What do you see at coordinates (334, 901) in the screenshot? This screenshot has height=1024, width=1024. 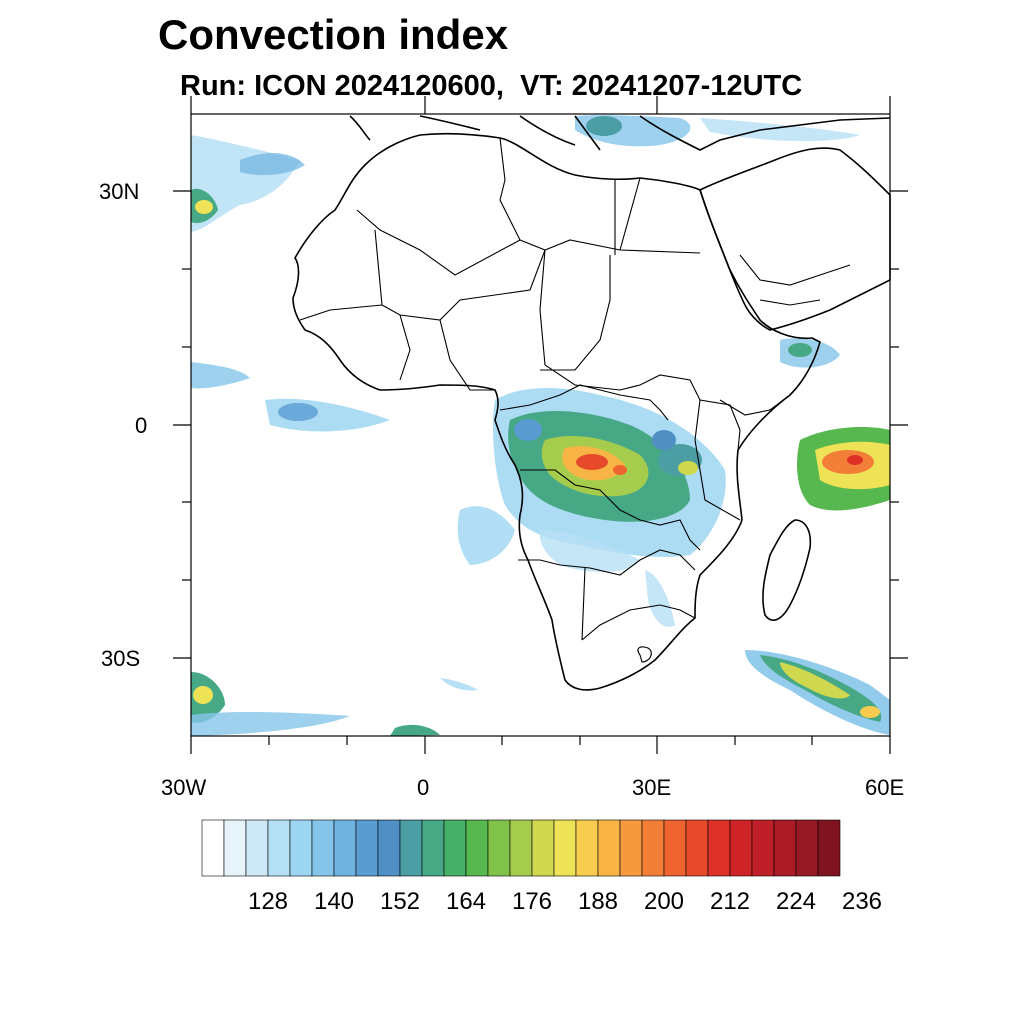 I see `colorbar-tick-label: 140` at bounding box center [334, 901].